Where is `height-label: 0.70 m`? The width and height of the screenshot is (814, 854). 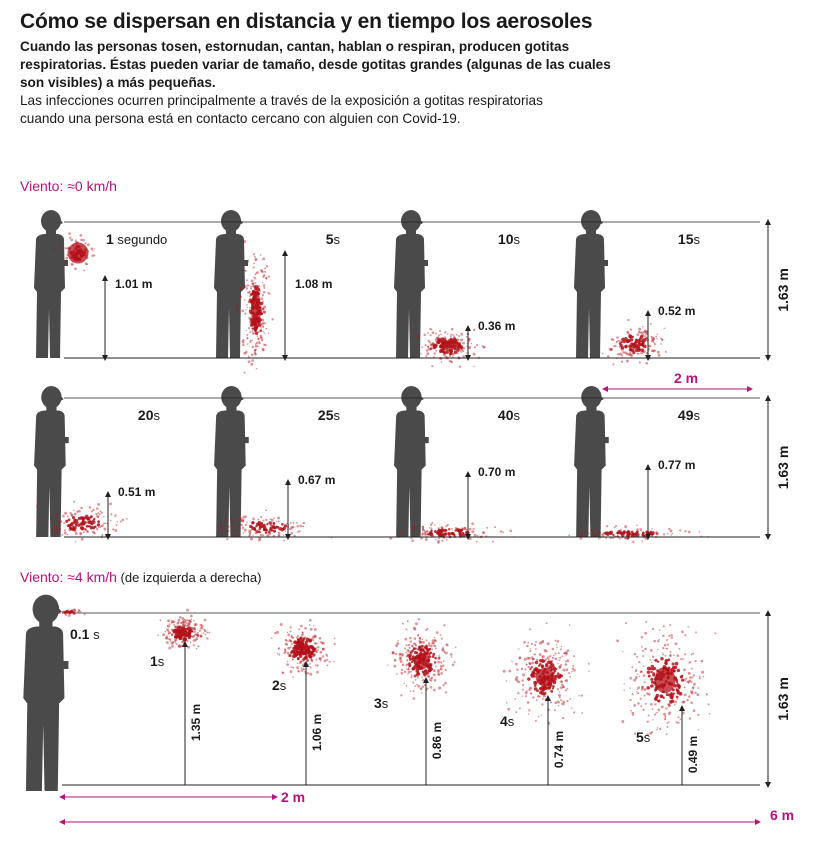
height-label: 0.70 m is located at coordinates (496, 472).